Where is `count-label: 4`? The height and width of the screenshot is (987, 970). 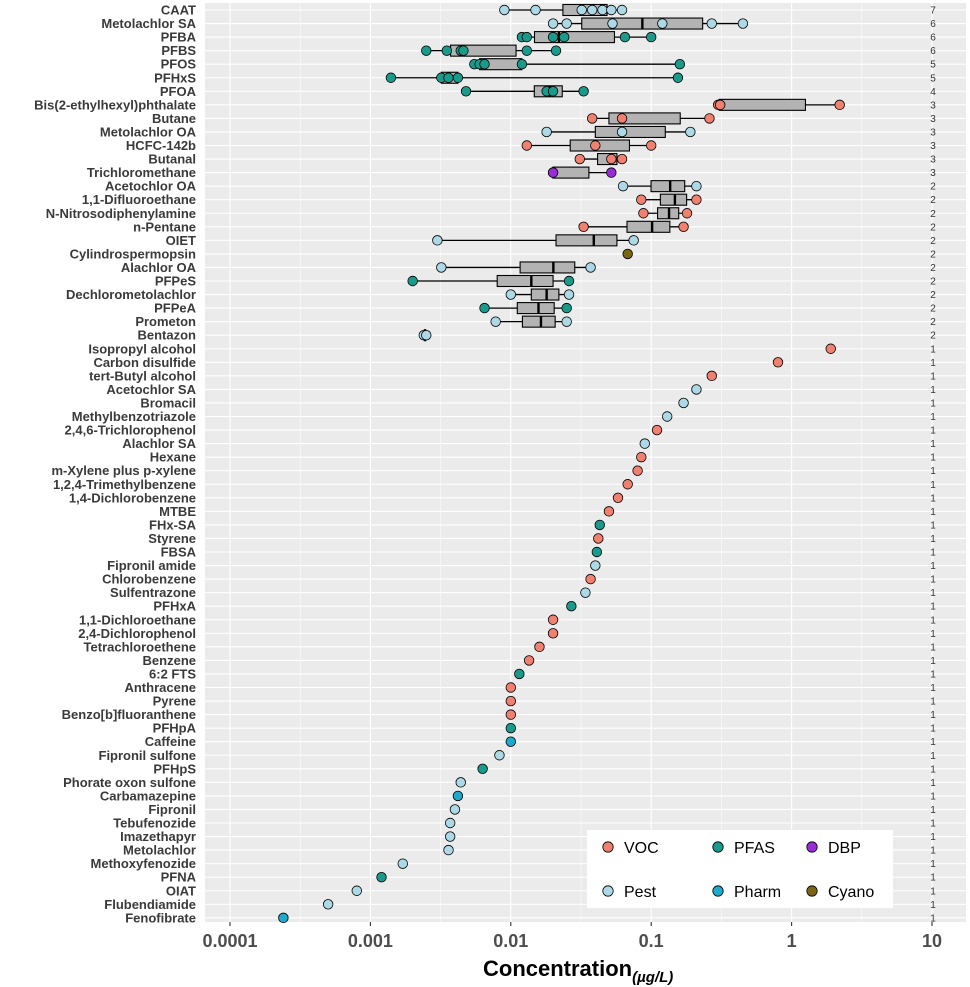 count-label: 4 is located at coordinates (933, 92).